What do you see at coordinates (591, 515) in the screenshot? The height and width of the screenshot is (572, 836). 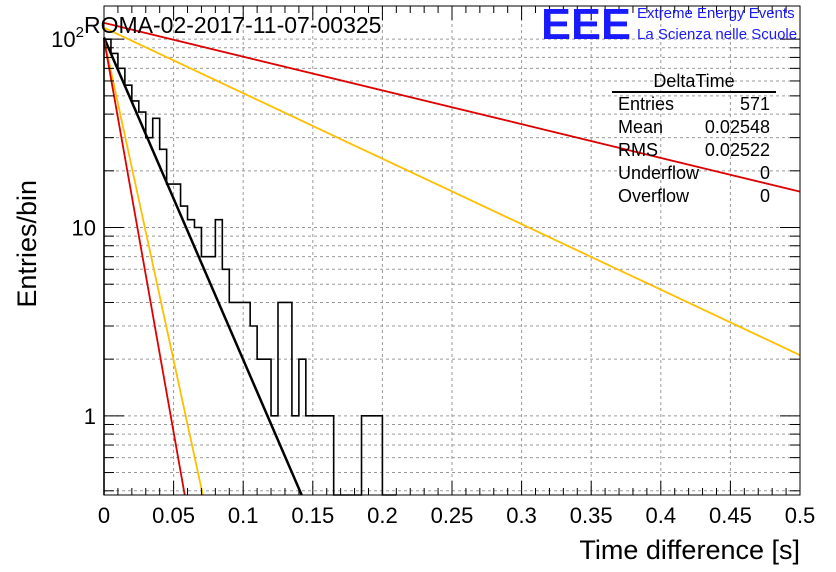 I see `x-tick-label: 0.35` at bounding box center [591, 515].